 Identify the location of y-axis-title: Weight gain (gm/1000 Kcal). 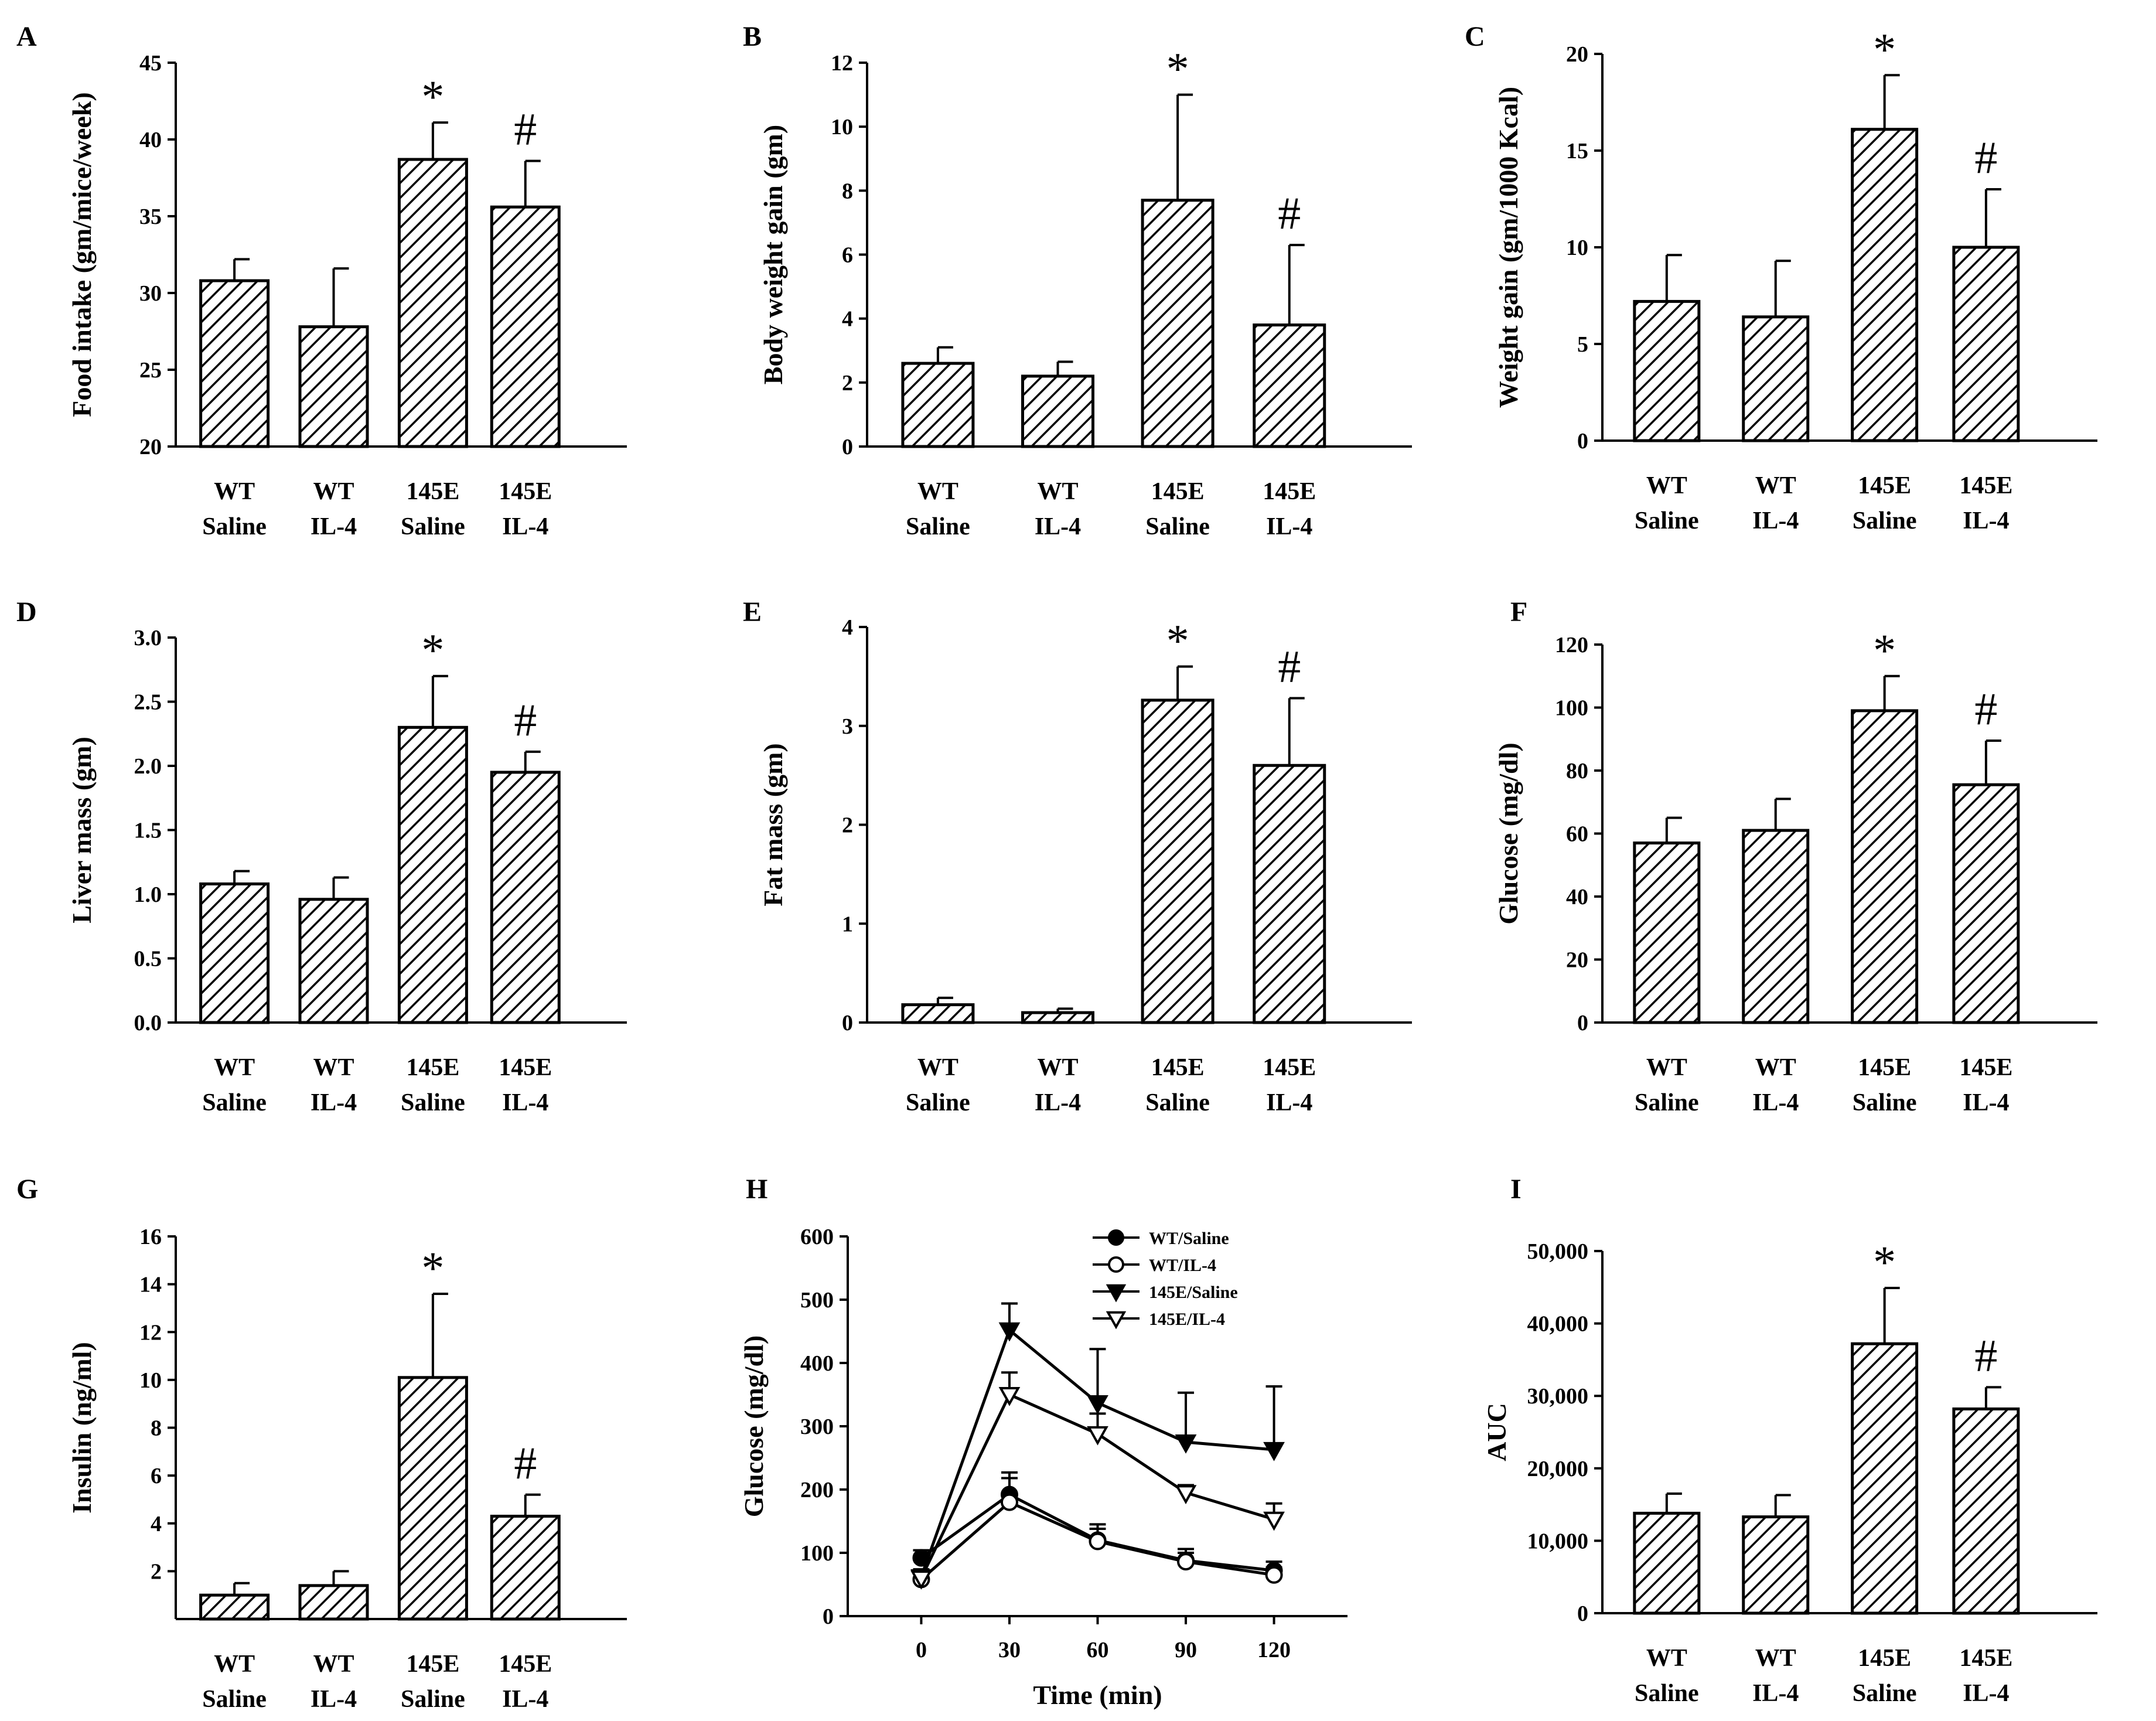
(1508, 248).